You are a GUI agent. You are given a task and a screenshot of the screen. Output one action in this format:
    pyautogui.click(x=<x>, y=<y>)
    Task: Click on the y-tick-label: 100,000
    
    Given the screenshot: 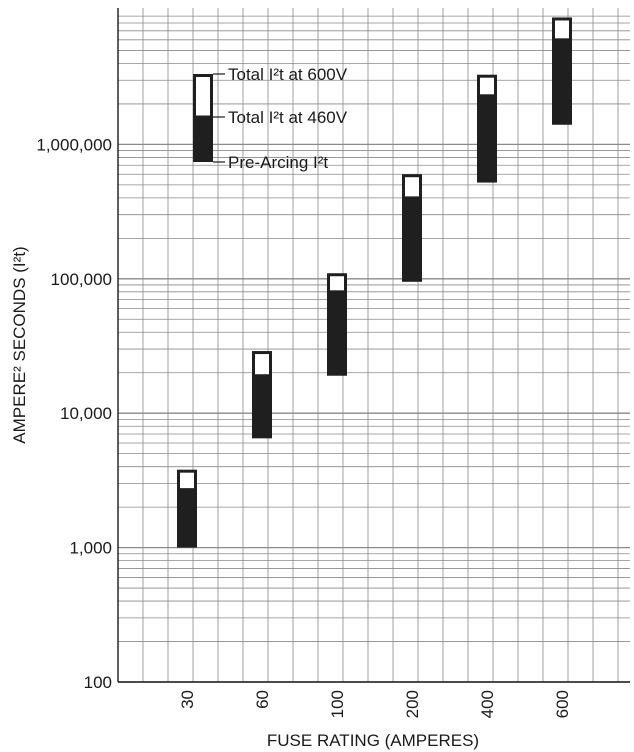 What is the action you would take?
    pyautogui.click(x=81, y=279)
    